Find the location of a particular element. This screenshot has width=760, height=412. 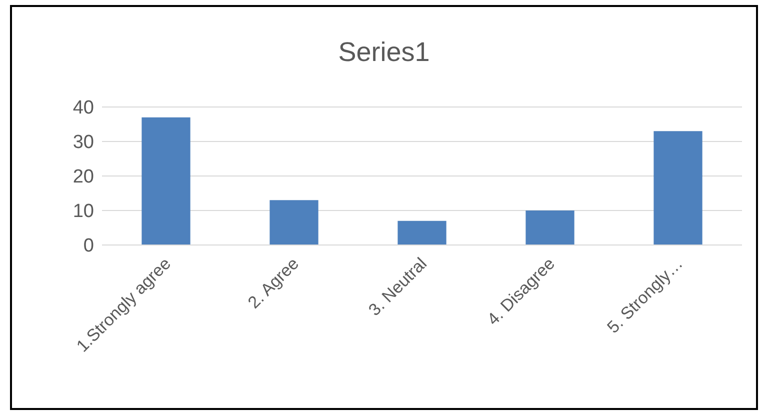

y-tick-label: 0 is located at coordinates (88, 246).